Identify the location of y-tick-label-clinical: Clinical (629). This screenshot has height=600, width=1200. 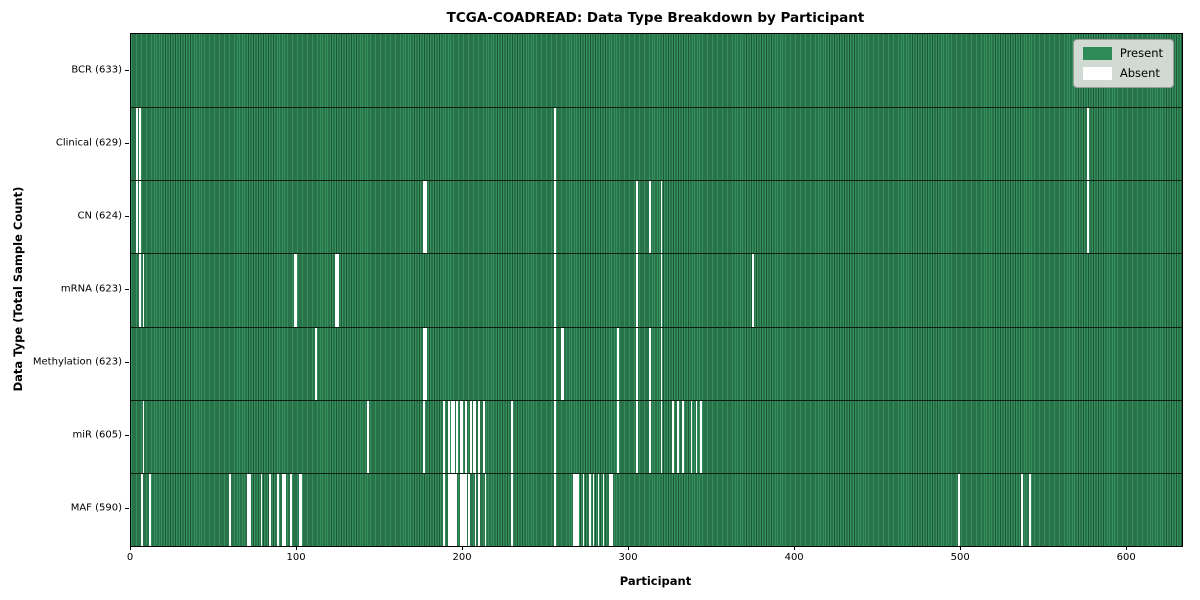
(88, 143).